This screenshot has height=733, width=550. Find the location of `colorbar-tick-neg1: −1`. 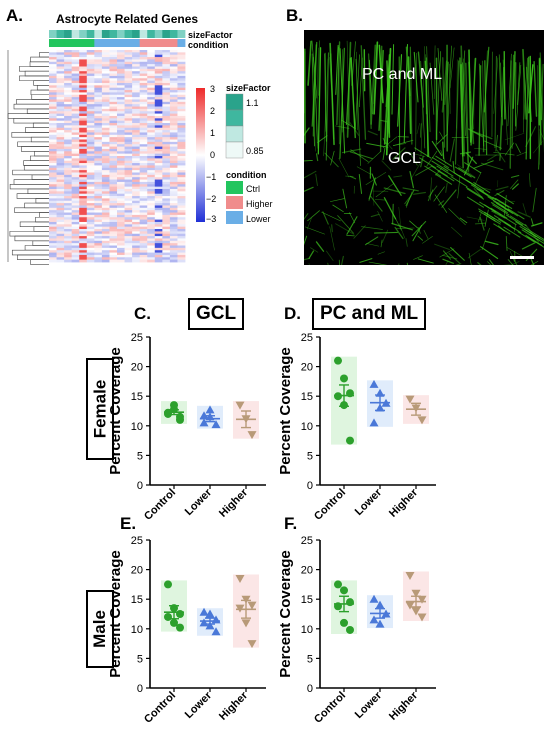

colorbar-tick-neg1: −1 is located at coordinates (211, 177).